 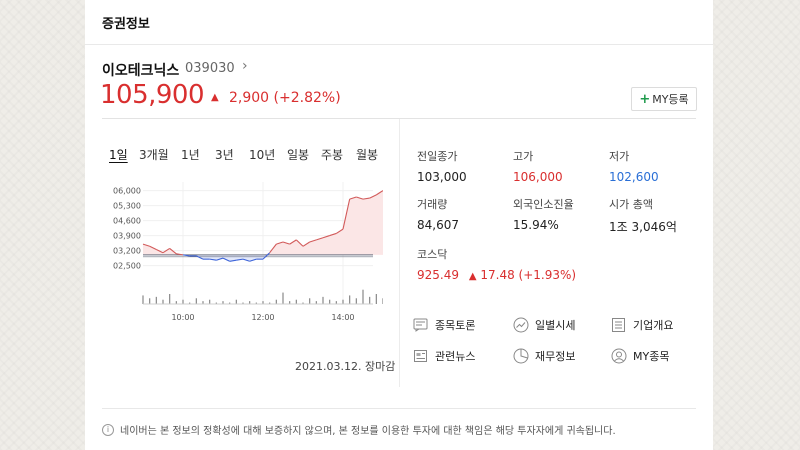 What do you see at coordinates (190, 155) in the screenshot?
I see `tab-1year: 1년` at bounding box center [190, 155].